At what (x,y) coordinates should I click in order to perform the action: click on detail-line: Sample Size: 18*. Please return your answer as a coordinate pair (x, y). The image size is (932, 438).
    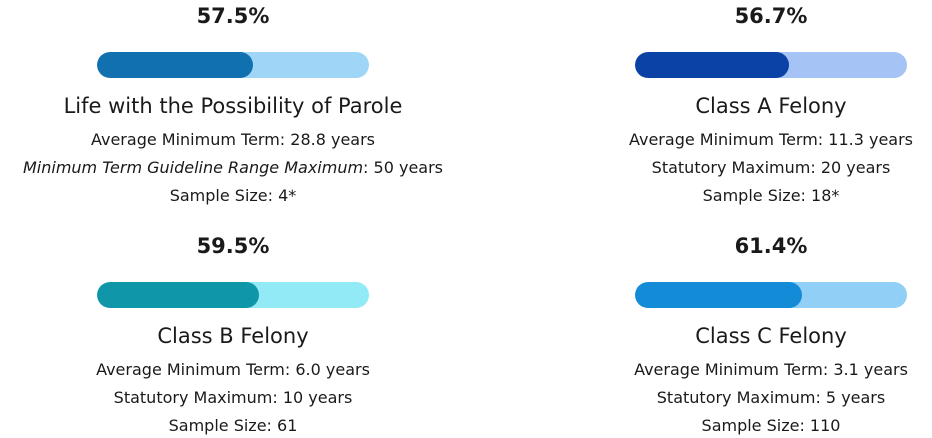
    Looking at the image, I should click on (735, 195).